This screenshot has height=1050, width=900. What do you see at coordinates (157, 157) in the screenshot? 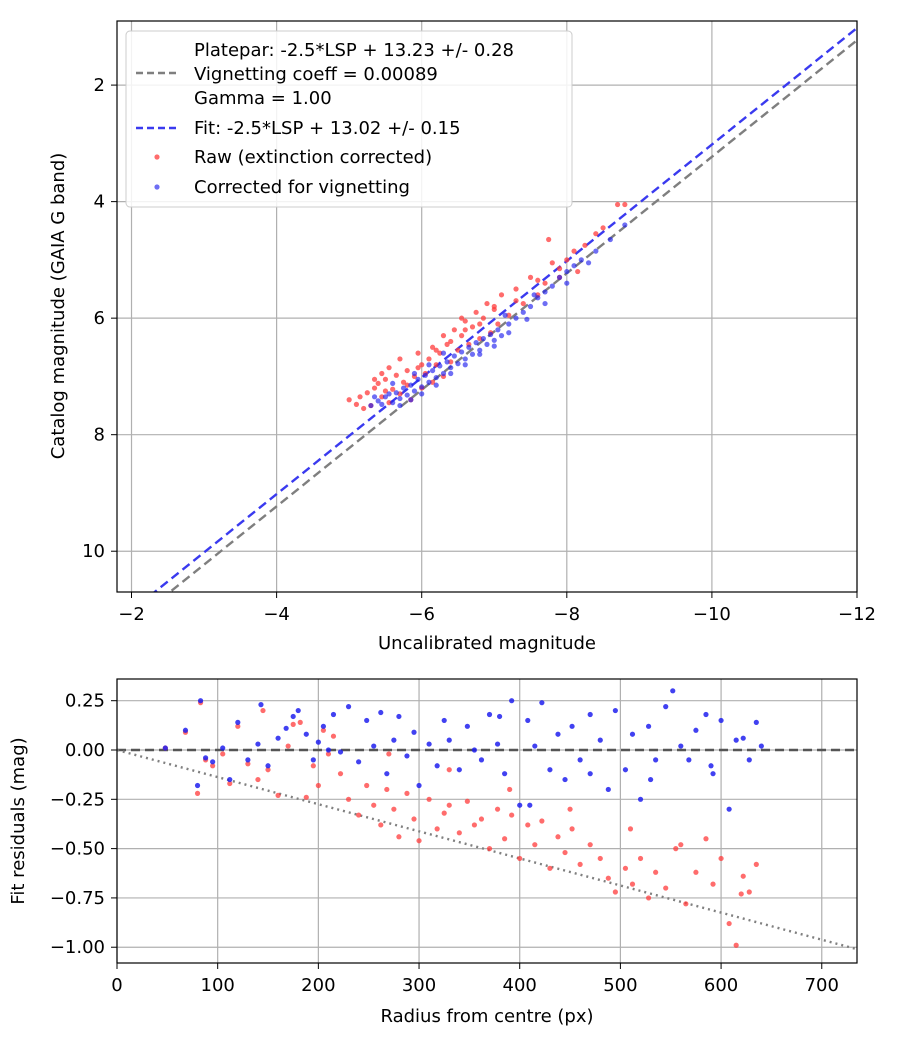
I see `legend-raw-swatch` at bounding box center [157, 157].